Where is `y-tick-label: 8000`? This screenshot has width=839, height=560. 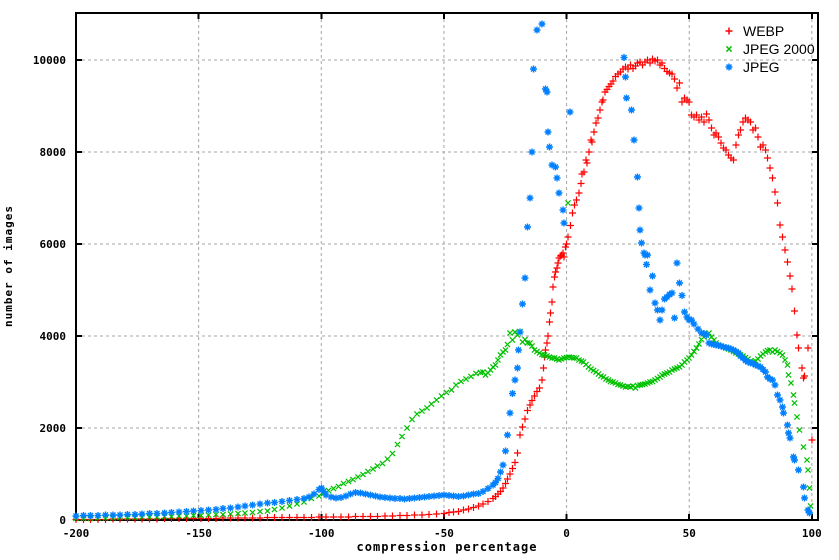
y-tick-label: 8000 is located at coordinates (53, 152).